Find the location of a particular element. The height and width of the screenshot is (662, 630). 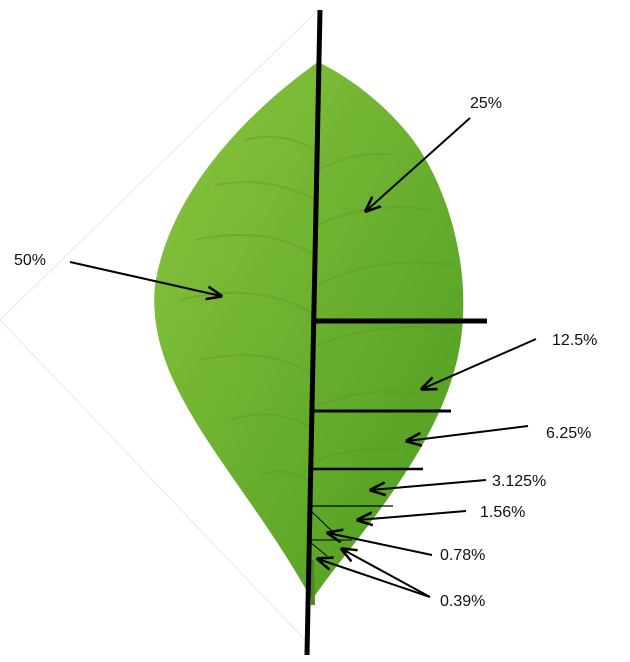

arrow-1-56-percent is located at coordinates (412, 515).